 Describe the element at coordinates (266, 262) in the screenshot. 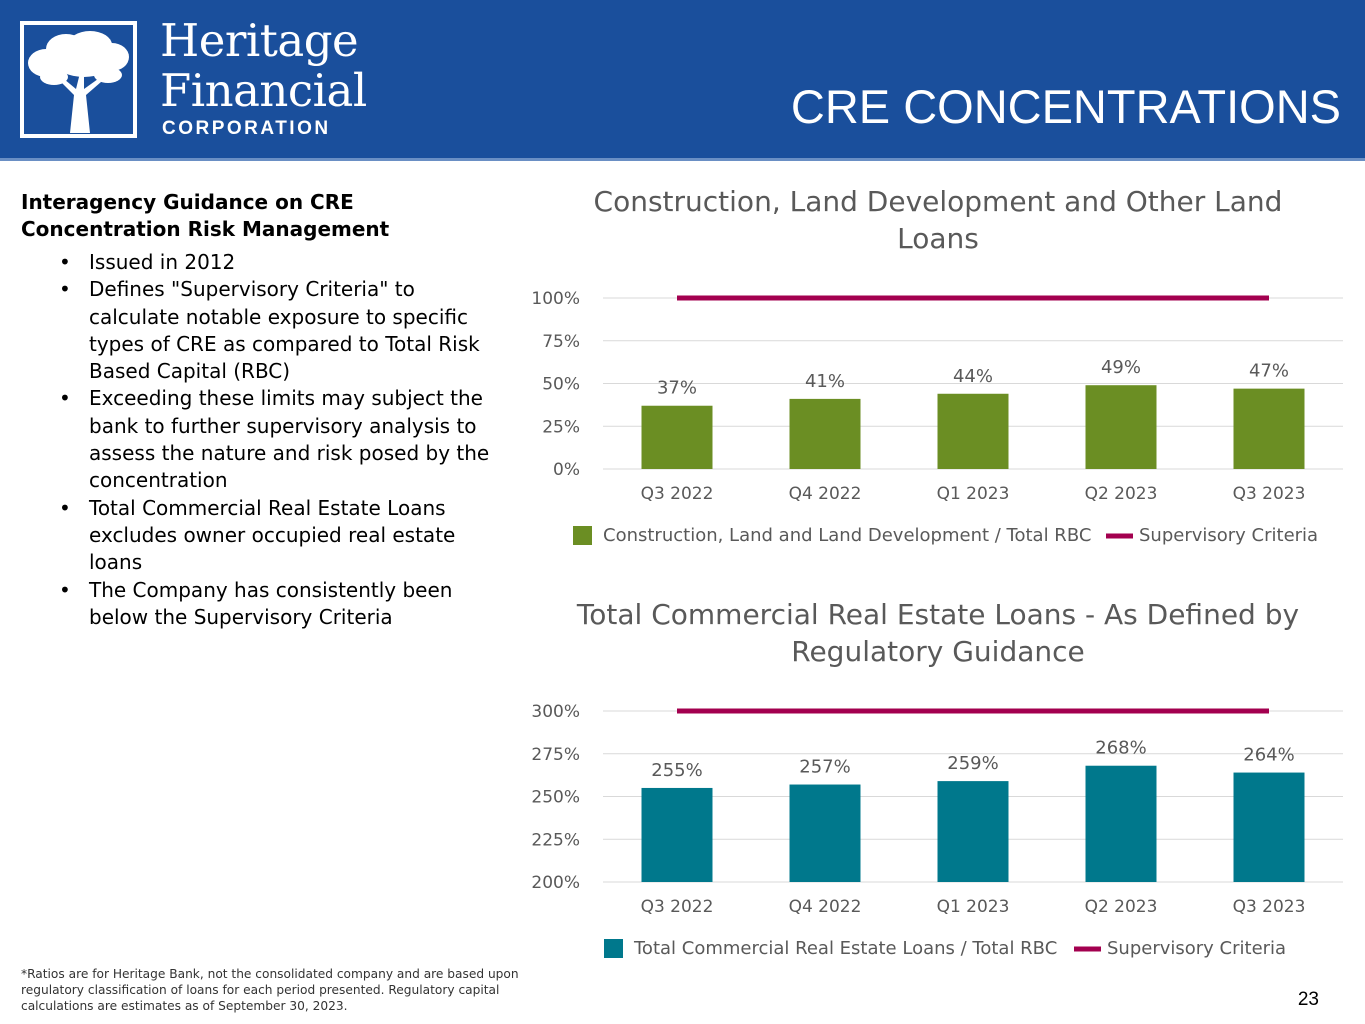

I see `list-item: • Issued in 2012` at that location.